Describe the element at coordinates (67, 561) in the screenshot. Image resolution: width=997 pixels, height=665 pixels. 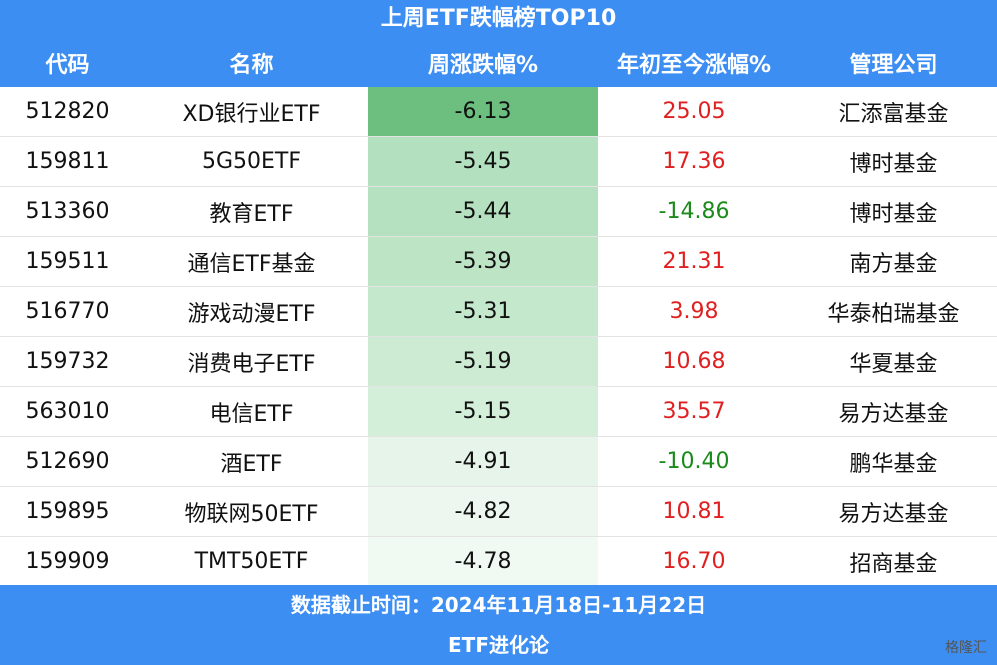
I see `cell: 159909` at that location.